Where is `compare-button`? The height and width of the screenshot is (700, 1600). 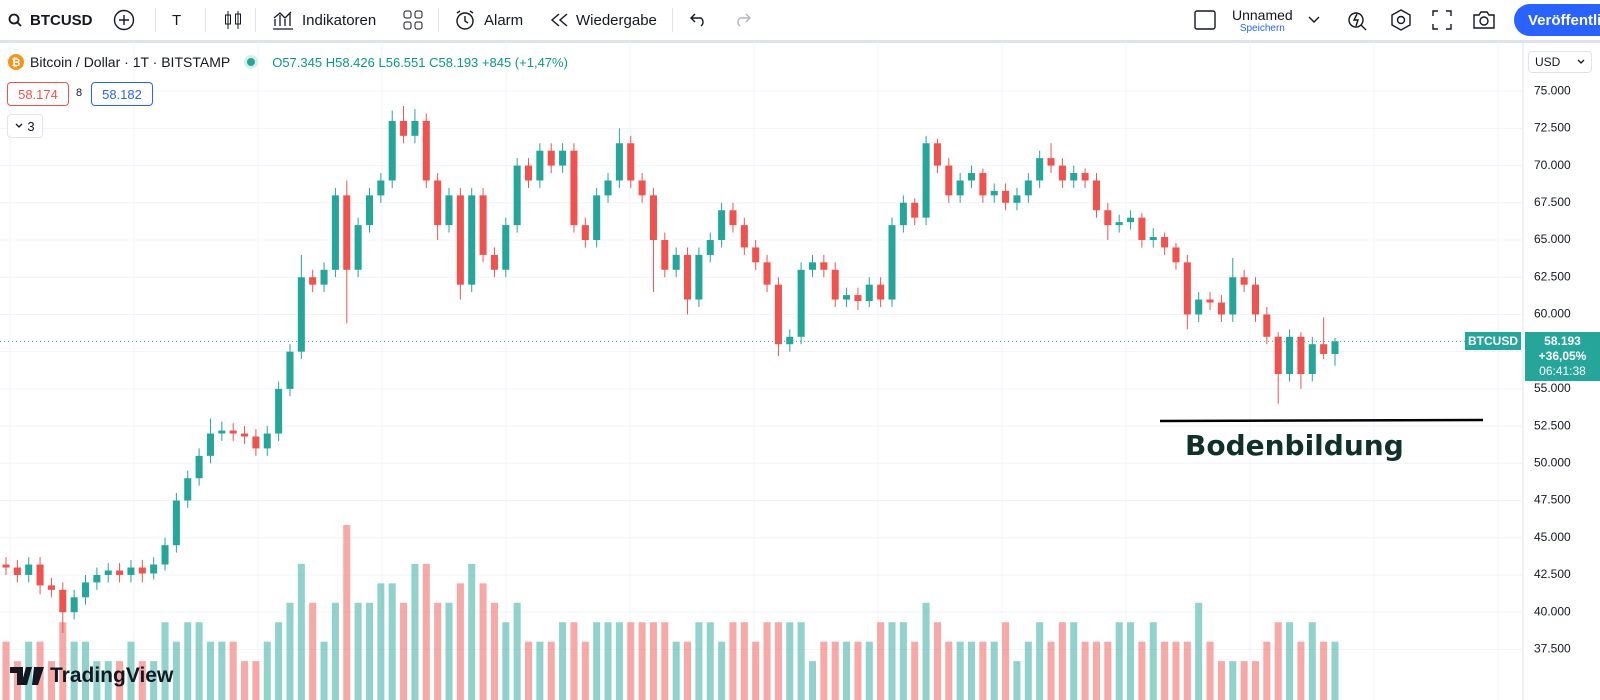 compare-button is located at coordinates (124, 20).